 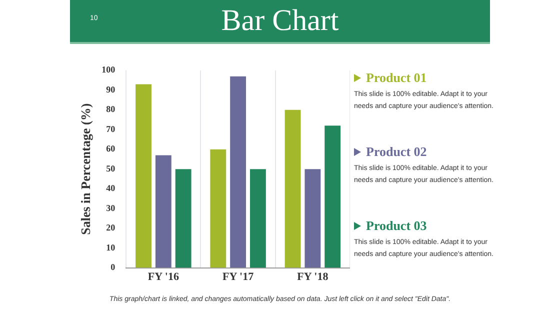 I want to click on y-tick-label: 80, so click(x=111, y=109).